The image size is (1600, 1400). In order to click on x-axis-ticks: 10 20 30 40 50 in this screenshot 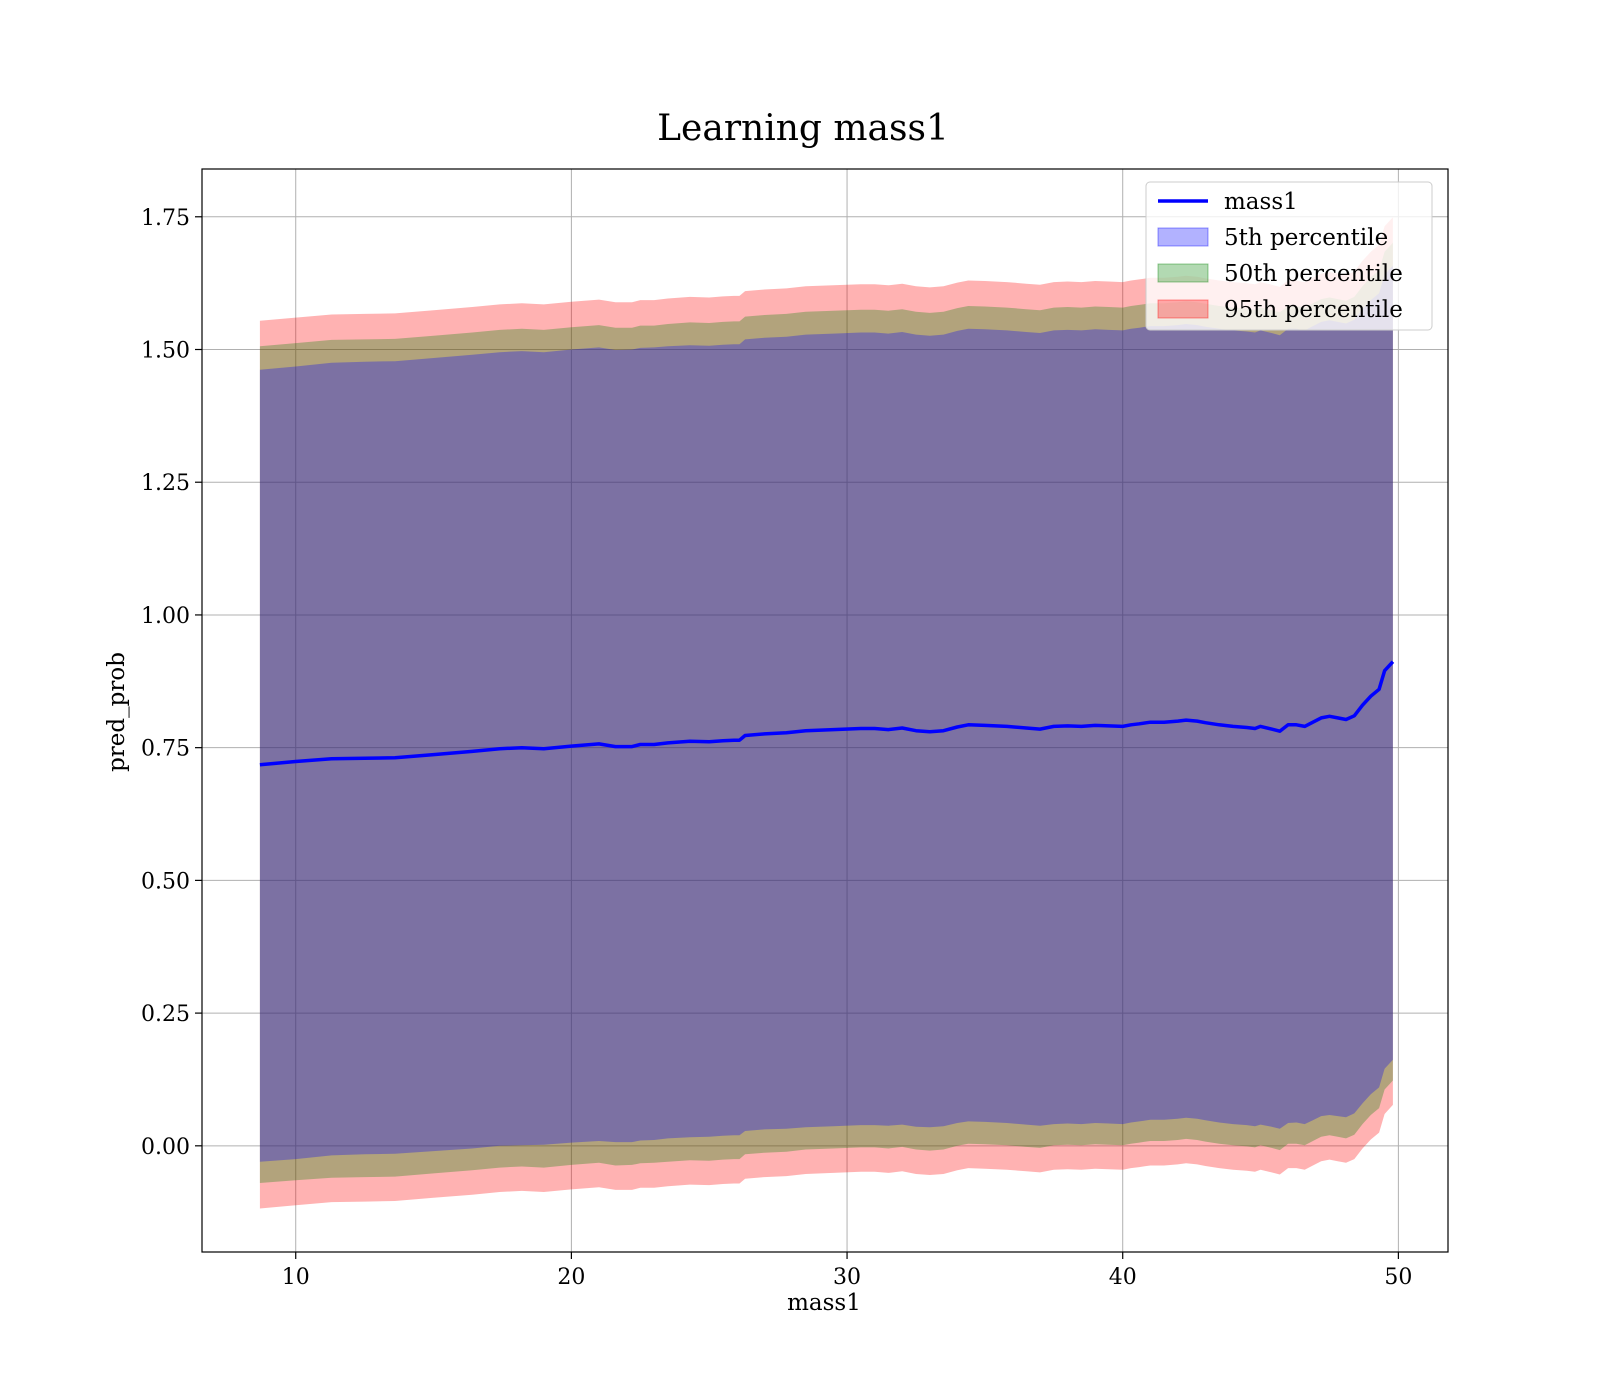, I will do `click(847, 1271)`.